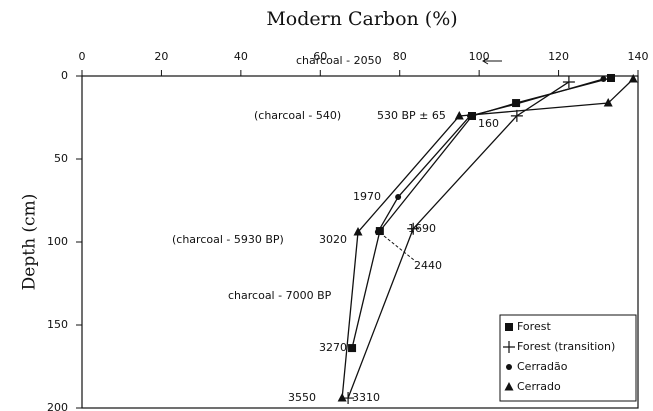  I want to click on annotation: 530 BP ± 65, so click(411, 115).